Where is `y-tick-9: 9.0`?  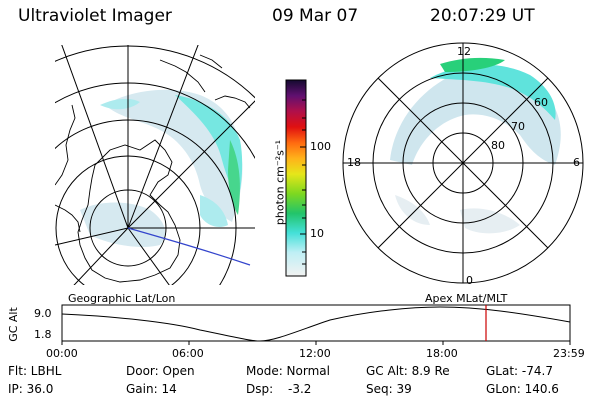 y-tick-9: 9.0 is located at coordinates (43, 313).